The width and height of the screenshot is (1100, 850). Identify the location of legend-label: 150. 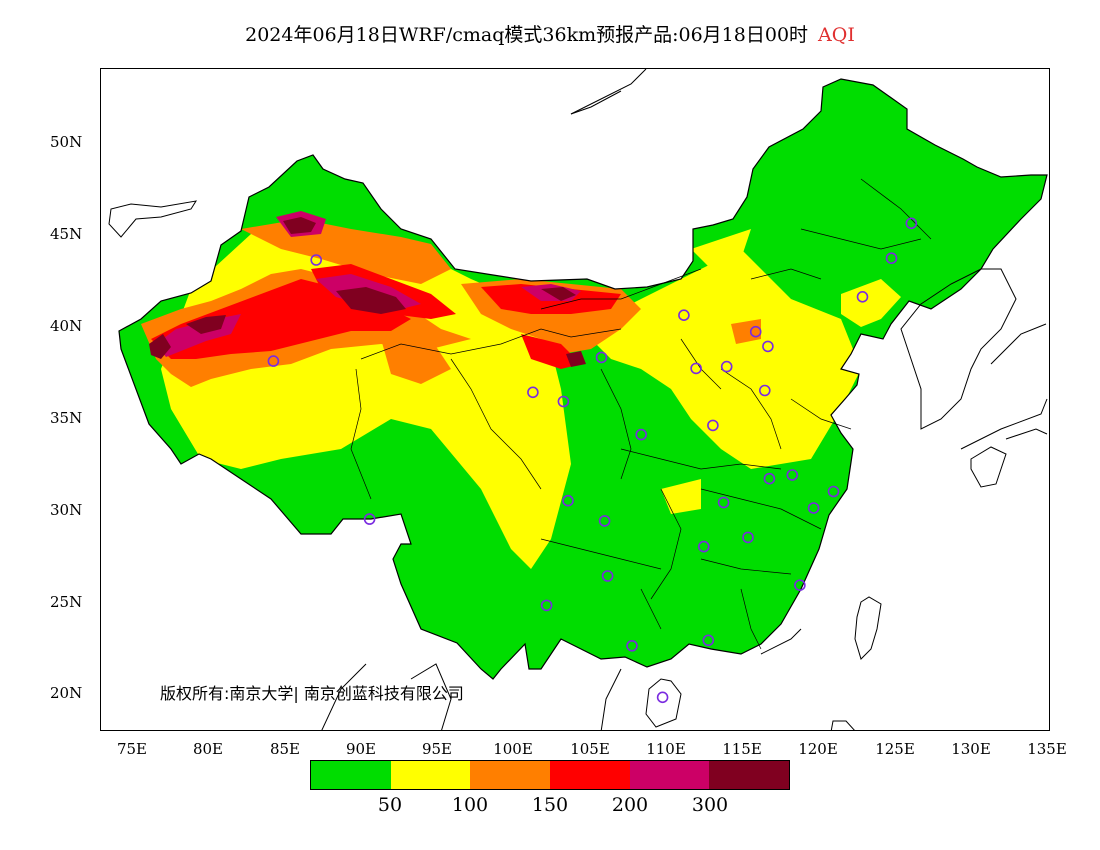
(550, 805).